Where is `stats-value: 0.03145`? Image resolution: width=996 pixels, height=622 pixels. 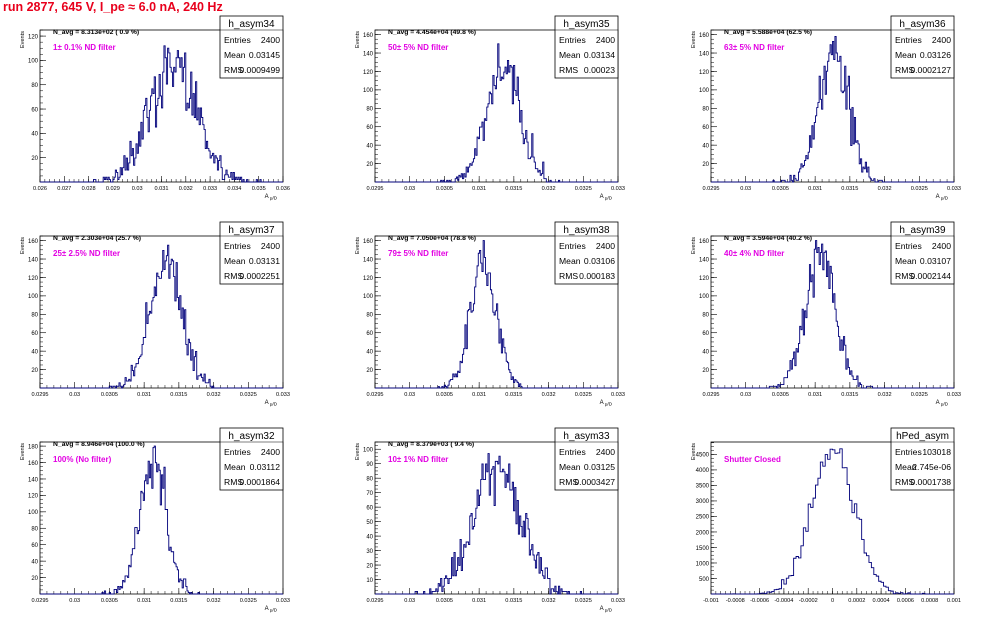
stats-value: 0.03145 is located at coordinates (264, 55).